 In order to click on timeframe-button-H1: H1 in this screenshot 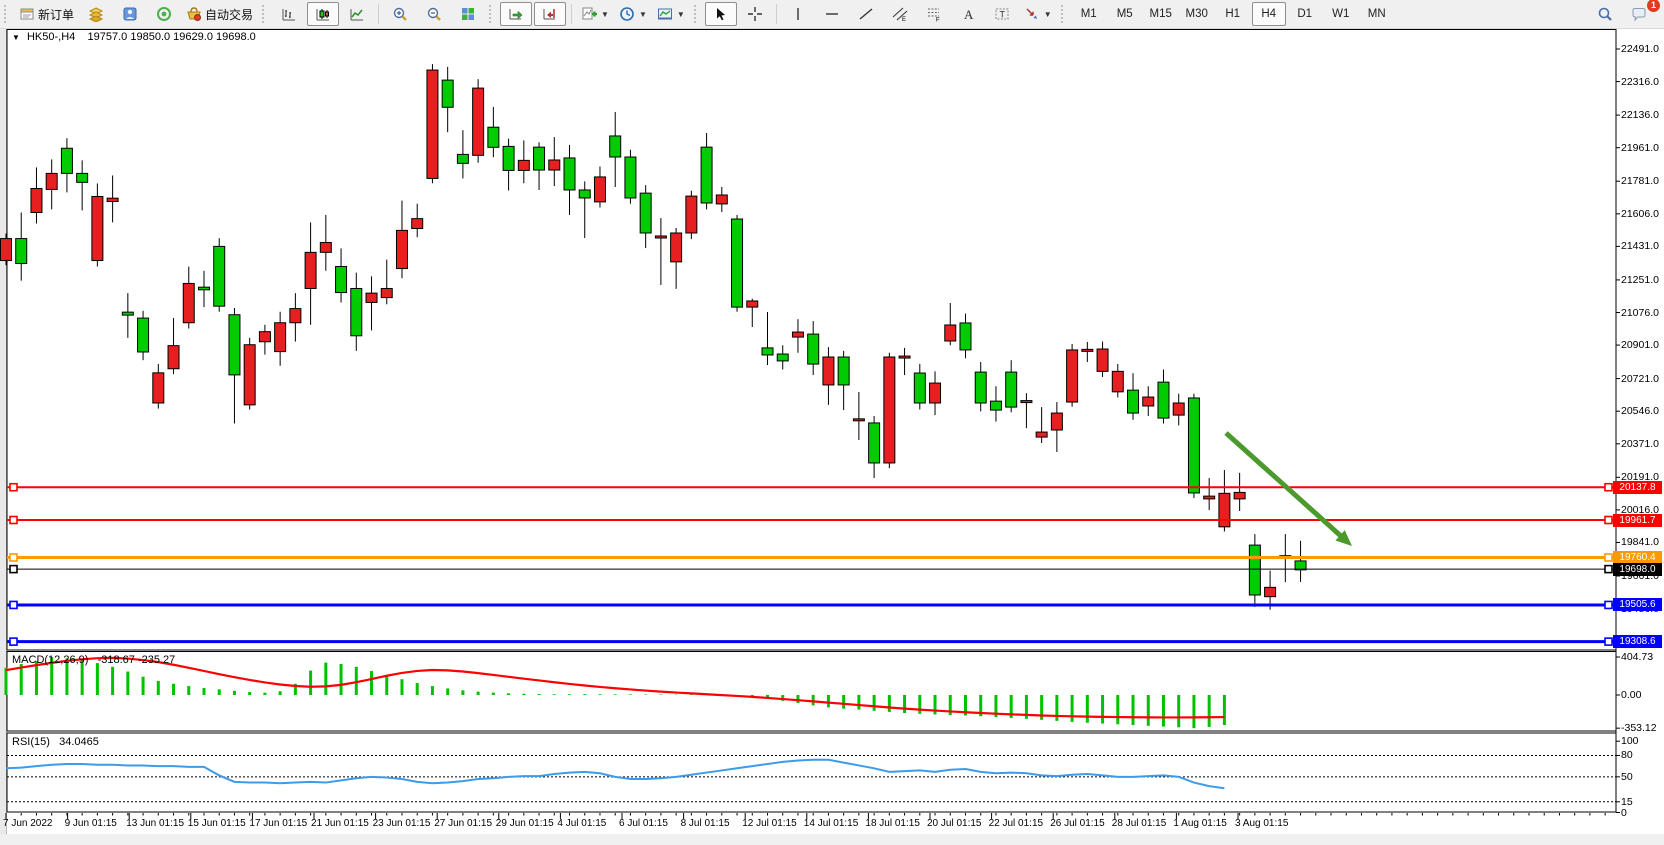, I will do `click(1233, 14)`.